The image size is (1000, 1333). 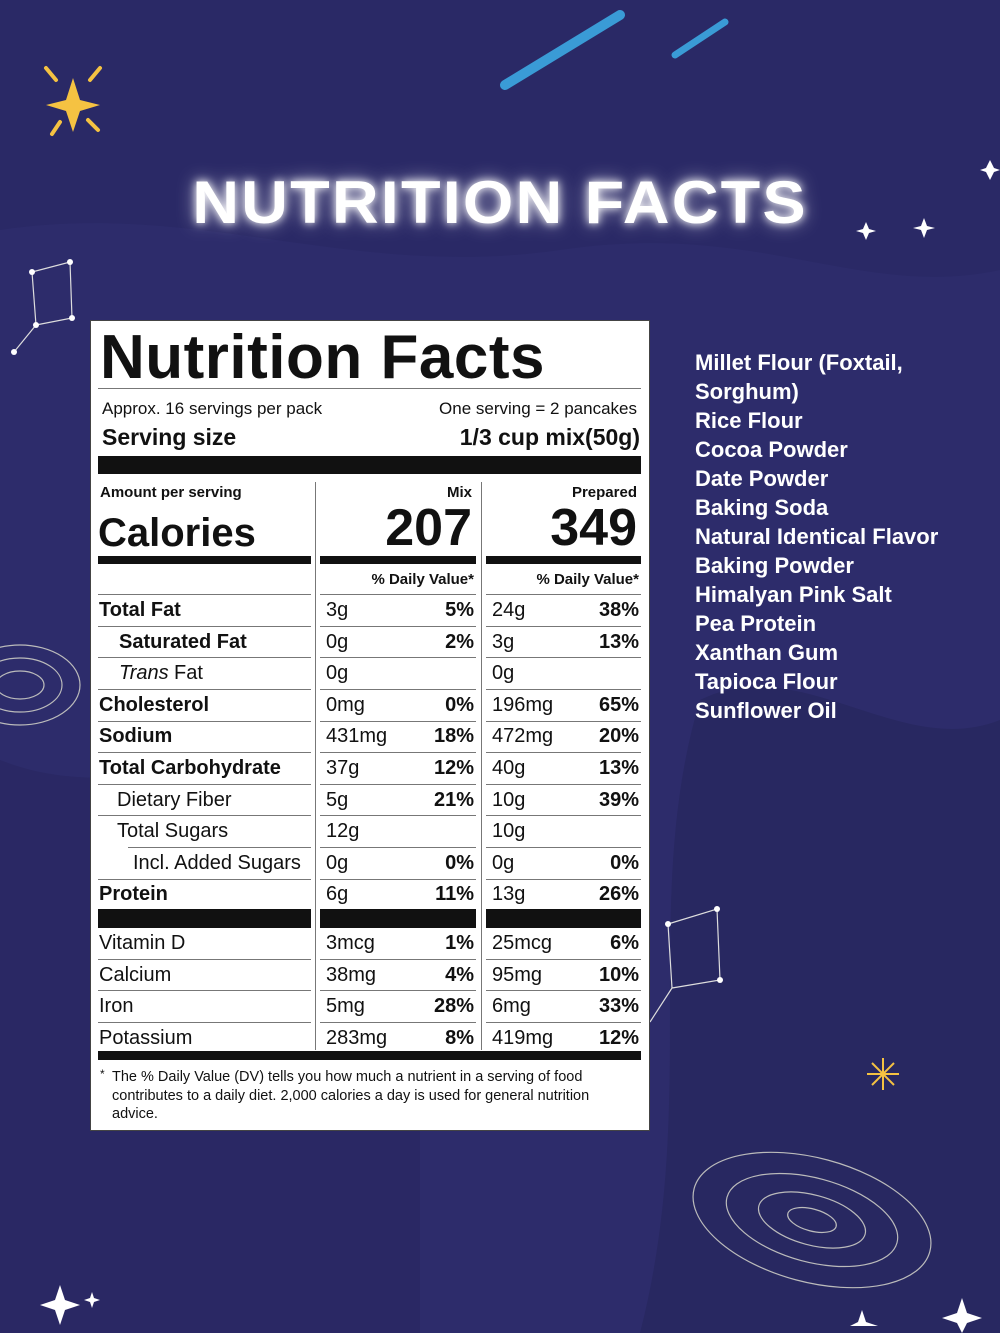 I want to click on amount: 472mg, so click(x=523, y=736).